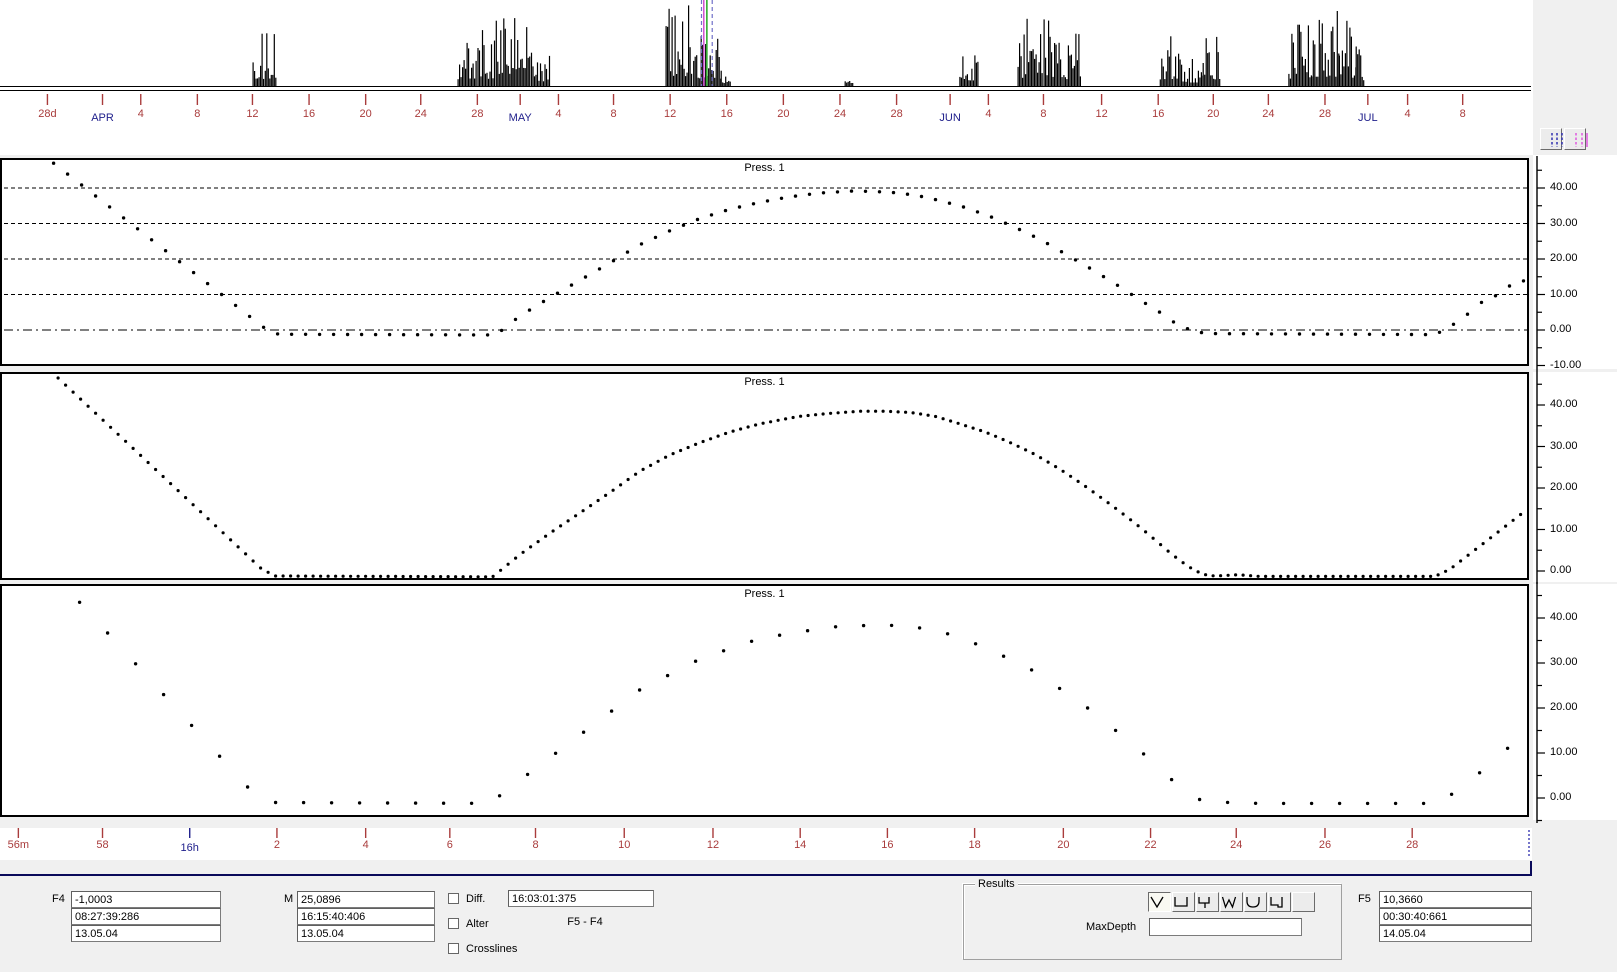 Image resolution: width=1617 pixels, height=972 pixels. I want to click on minute-tick-label: 4, so click(365, 845).